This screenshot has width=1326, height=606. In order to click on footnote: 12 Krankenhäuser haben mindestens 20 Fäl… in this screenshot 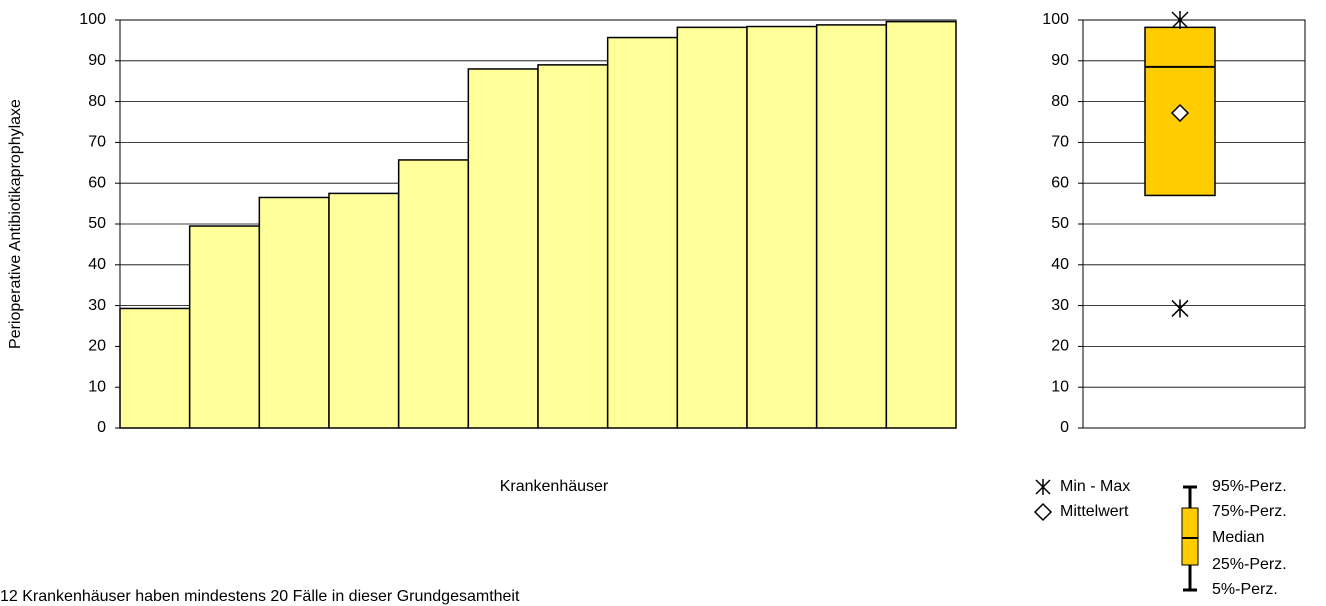, I will do `click(260, 596)`.